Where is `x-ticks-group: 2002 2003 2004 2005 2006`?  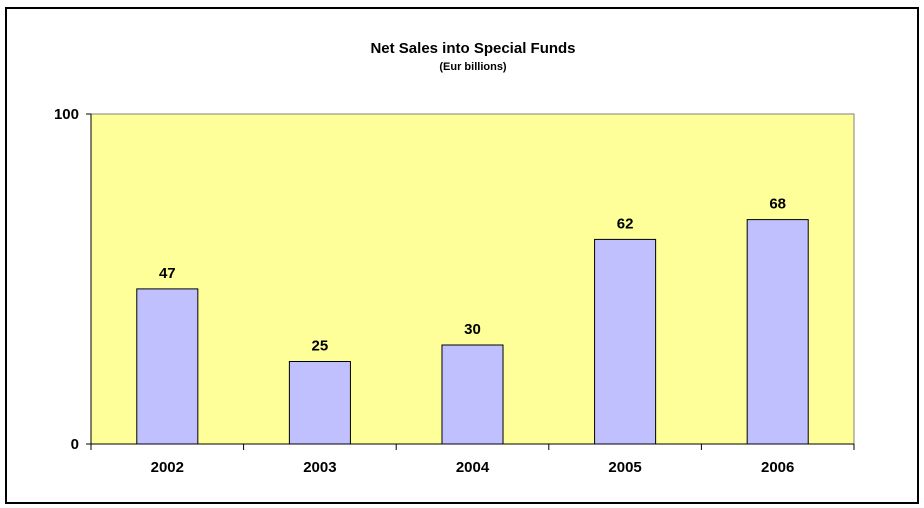
x-ticks-group: 2002 2003 2004 2005 2006 is located at coordinates (472, 460).